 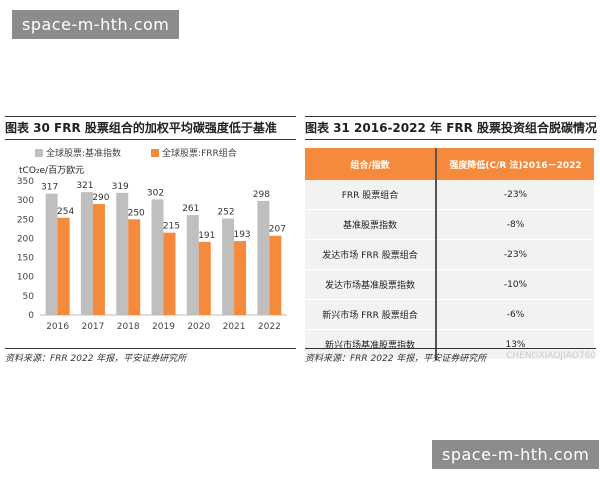 What do you see at coordinates (65, 212) in the screenshot?
I see `data-label: 254` at bounding box center [65, 212].